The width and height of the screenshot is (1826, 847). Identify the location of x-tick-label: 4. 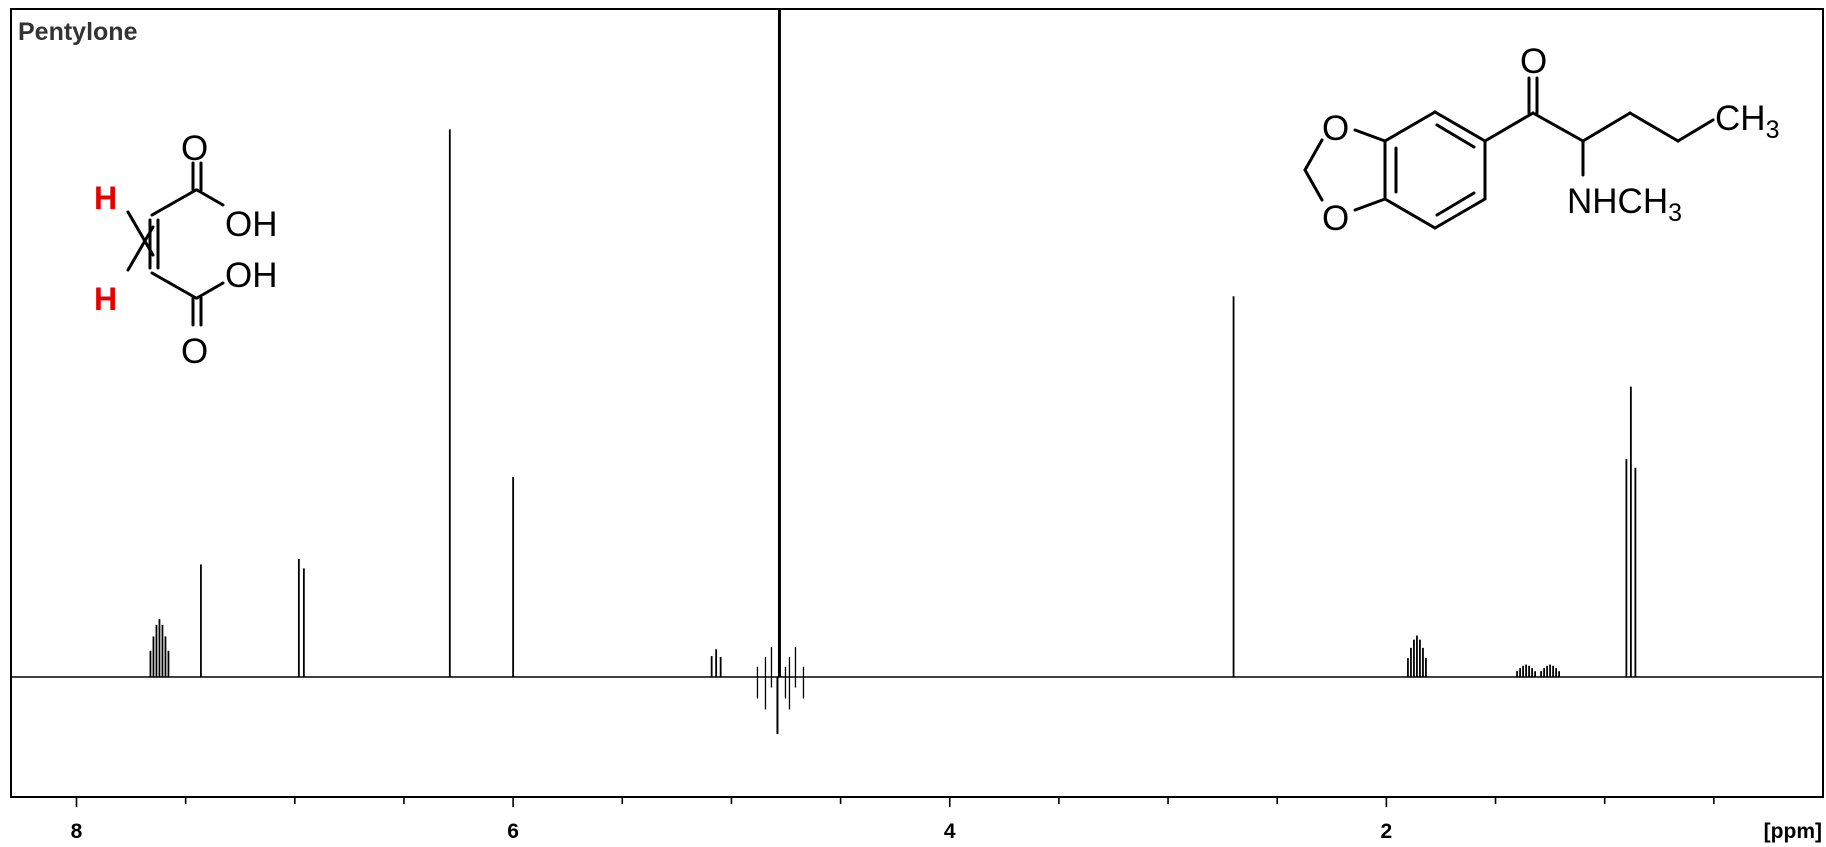
(950, 831).